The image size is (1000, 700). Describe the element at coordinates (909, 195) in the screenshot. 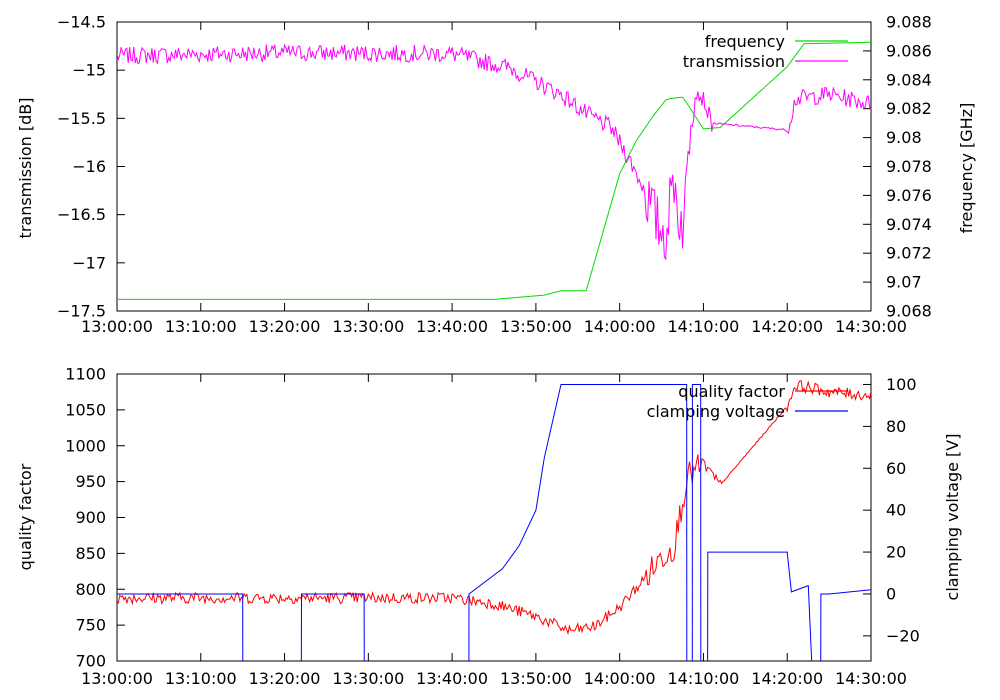

I see `y2-tick-label: 9.076` at that location.